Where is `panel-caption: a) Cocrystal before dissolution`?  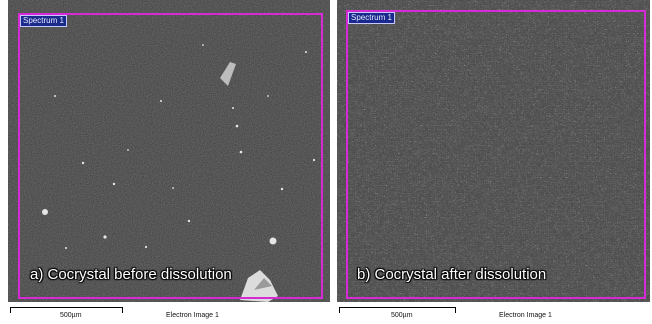 panel-caption: a) Cocrystal before dissolution is located at coordinates (131, 274).